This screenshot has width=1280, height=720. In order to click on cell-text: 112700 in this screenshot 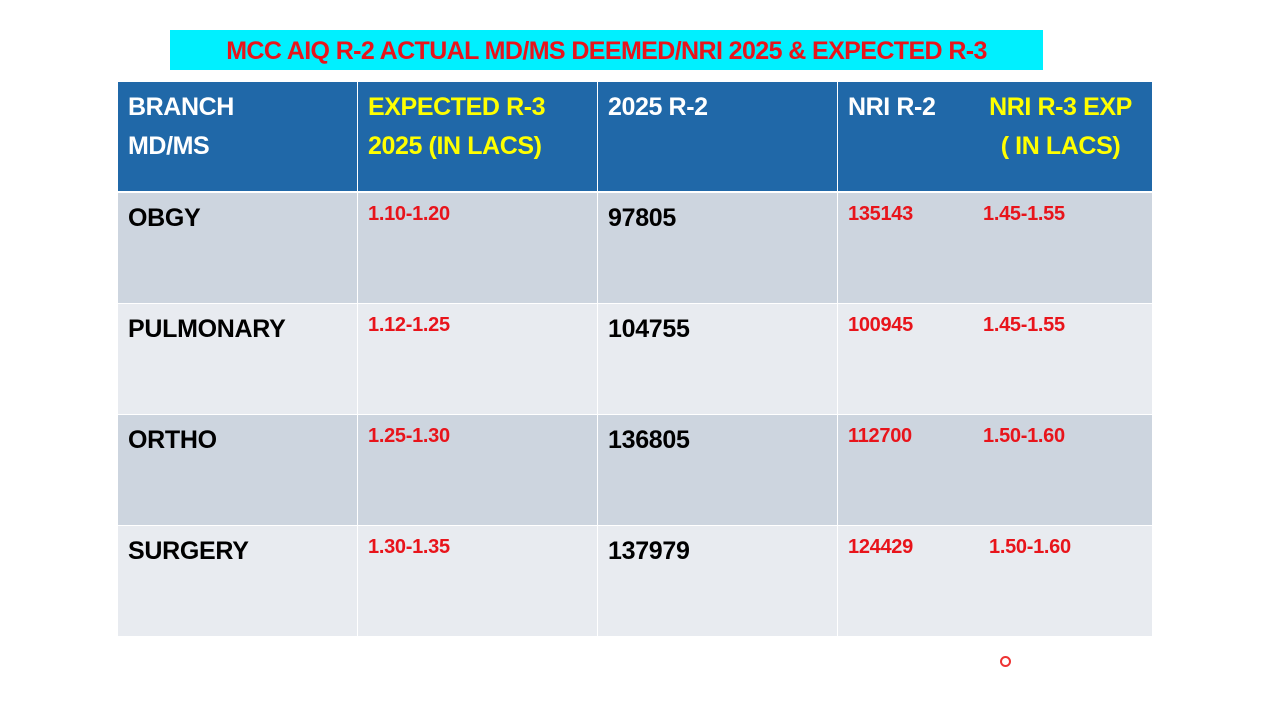, I will do `click(880, 436)`.